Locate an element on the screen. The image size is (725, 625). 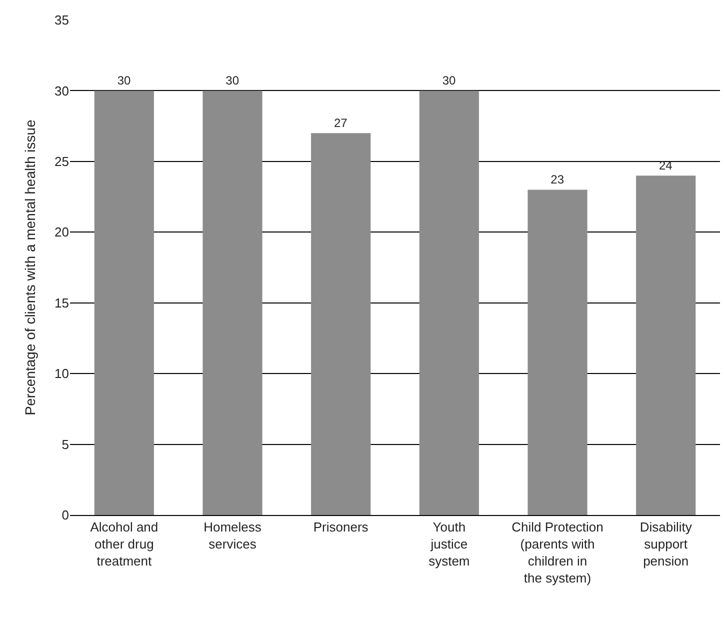
data-label: 24 is located at coordinates (665, 165).